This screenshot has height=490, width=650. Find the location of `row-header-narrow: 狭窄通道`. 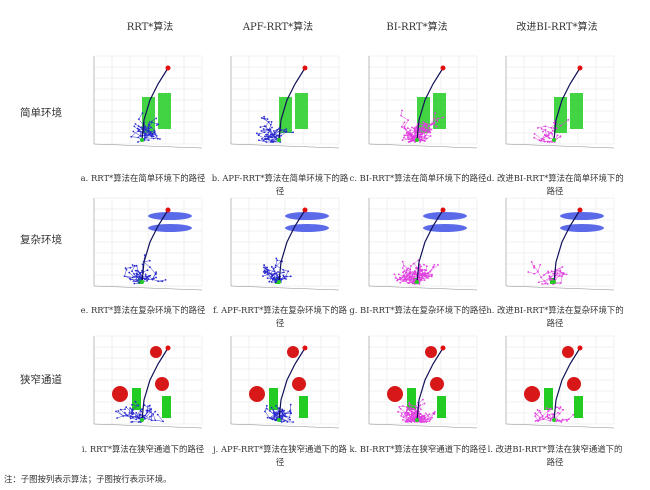

row-header-narrow: 狭窄通道 is located at coordinates (41, 380).